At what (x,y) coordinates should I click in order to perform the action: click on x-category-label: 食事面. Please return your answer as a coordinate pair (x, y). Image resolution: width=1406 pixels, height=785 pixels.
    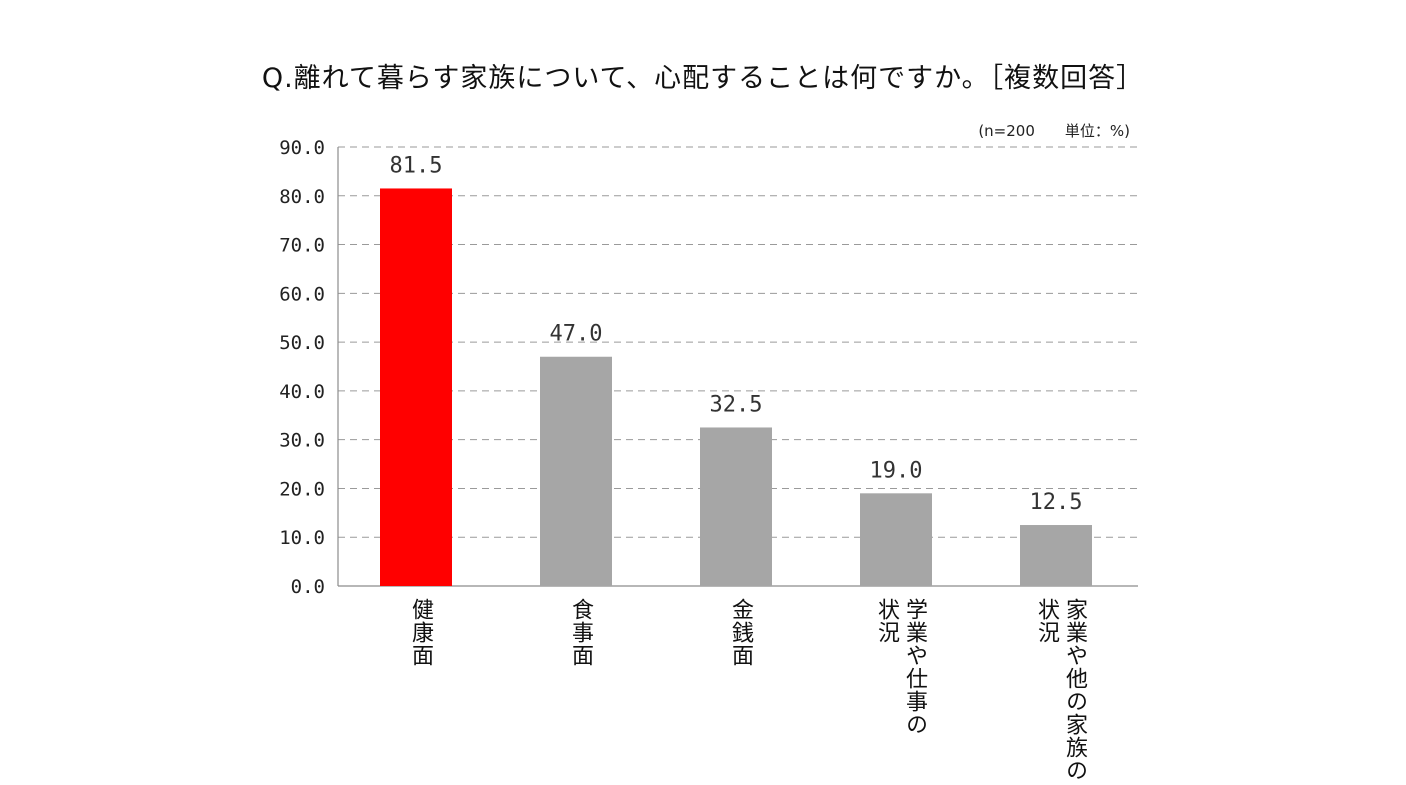
    Looking at the image, I should click on (580, 632).